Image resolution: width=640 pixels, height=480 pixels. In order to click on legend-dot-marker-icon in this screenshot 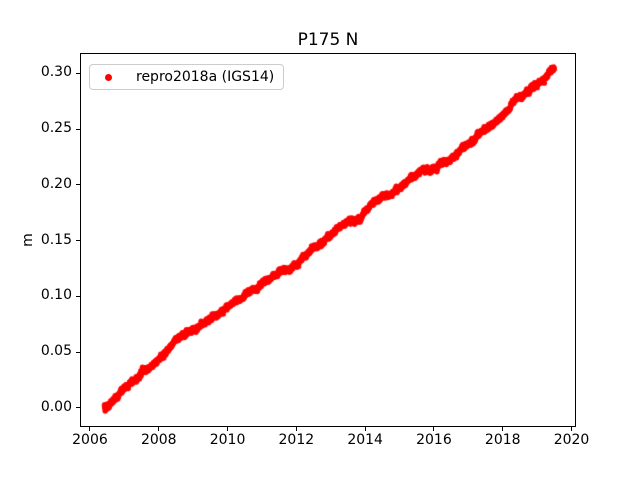, I will do `click(108, 77)`.